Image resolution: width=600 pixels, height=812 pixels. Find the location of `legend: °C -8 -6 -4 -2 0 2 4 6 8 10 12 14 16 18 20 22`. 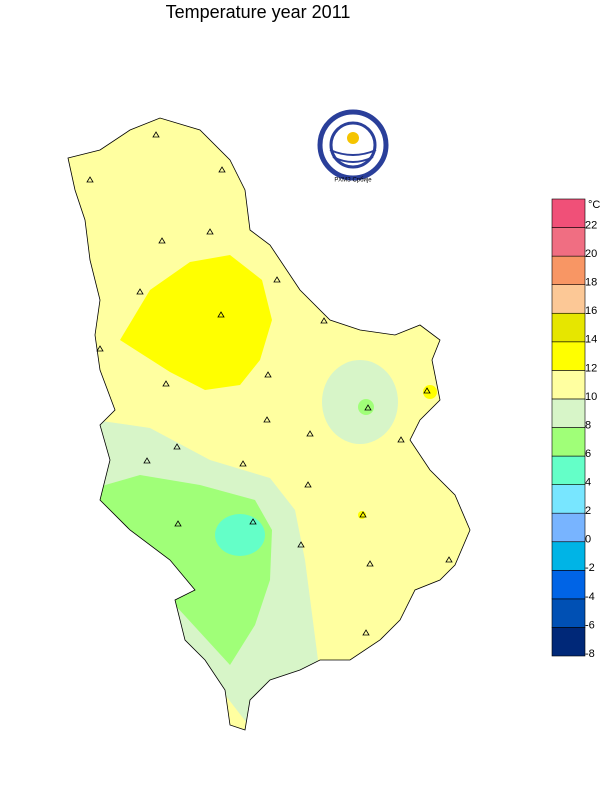

legend: °C -8 -6 -4 -2 0 2 4 6 8 10 12 14 16 18 20 22 is located at coordinates (575, 429).